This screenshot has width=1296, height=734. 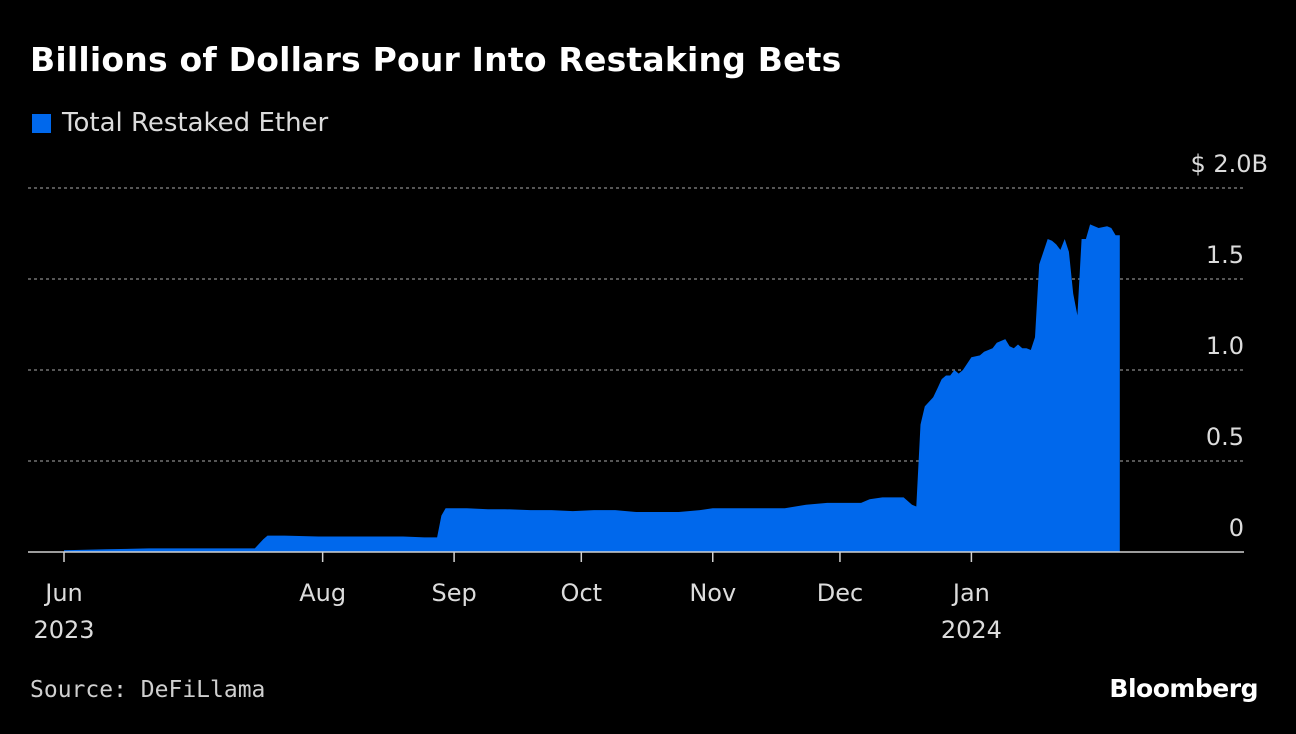 What do you see at coordinates (41, 123) in the screenshot?
I see `legend-swatch` at bounding box center [41, 123].